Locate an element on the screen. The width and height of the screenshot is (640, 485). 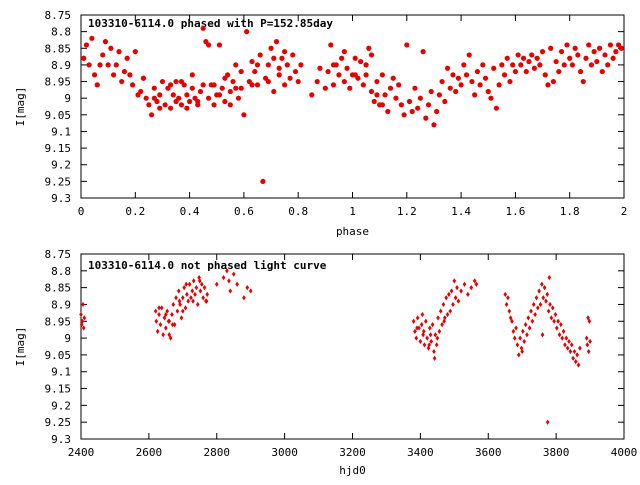
x-tick-label: 3000 is located at coordinates (284, 452).